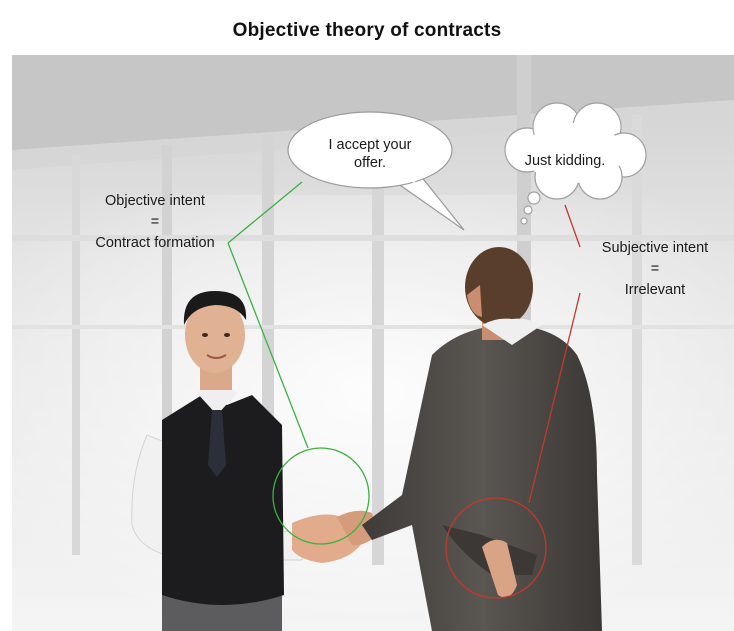  I want to click on crossed-fingers-hand, so click(499, 568).